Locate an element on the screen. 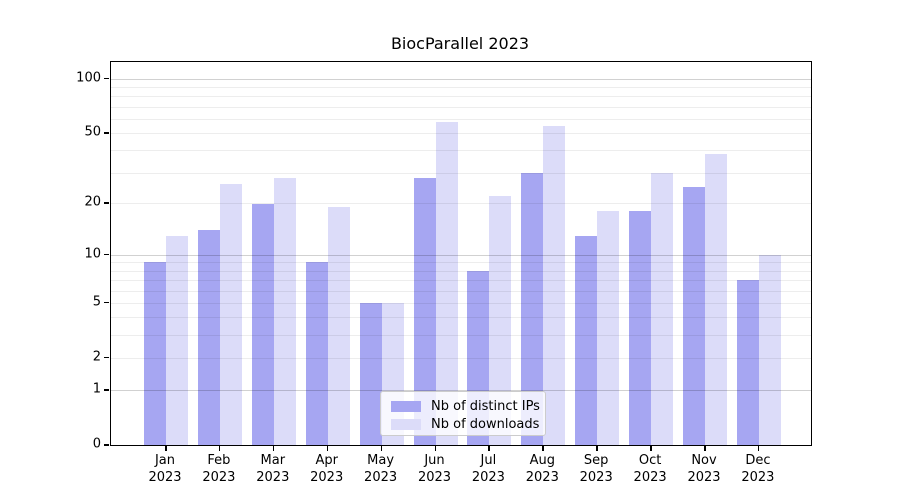 Image resolution: width=900 pixels, height=500 pixels. bar-nb-of-downloads-jun is located at coordinates (446, 283).